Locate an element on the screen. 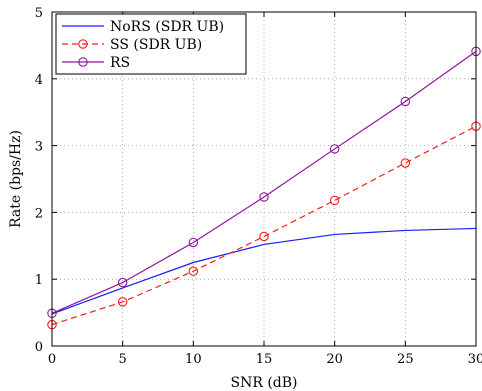 The image size is (482, 391). x-tick-label: 25 is located at coordinates (405, 359).